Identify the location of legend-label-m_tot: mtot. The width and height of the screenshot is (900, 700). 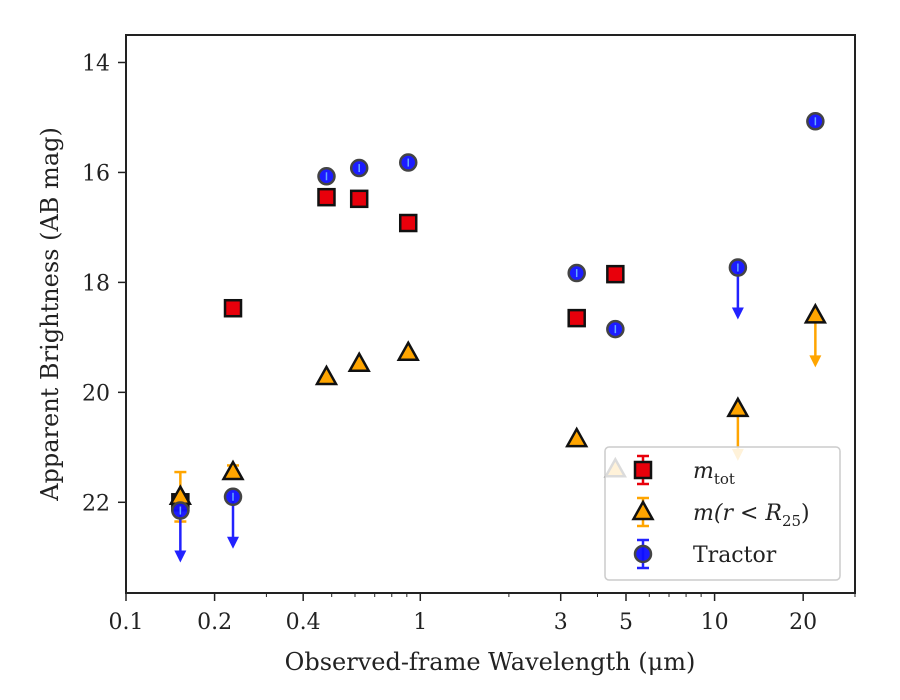
(714, 473).